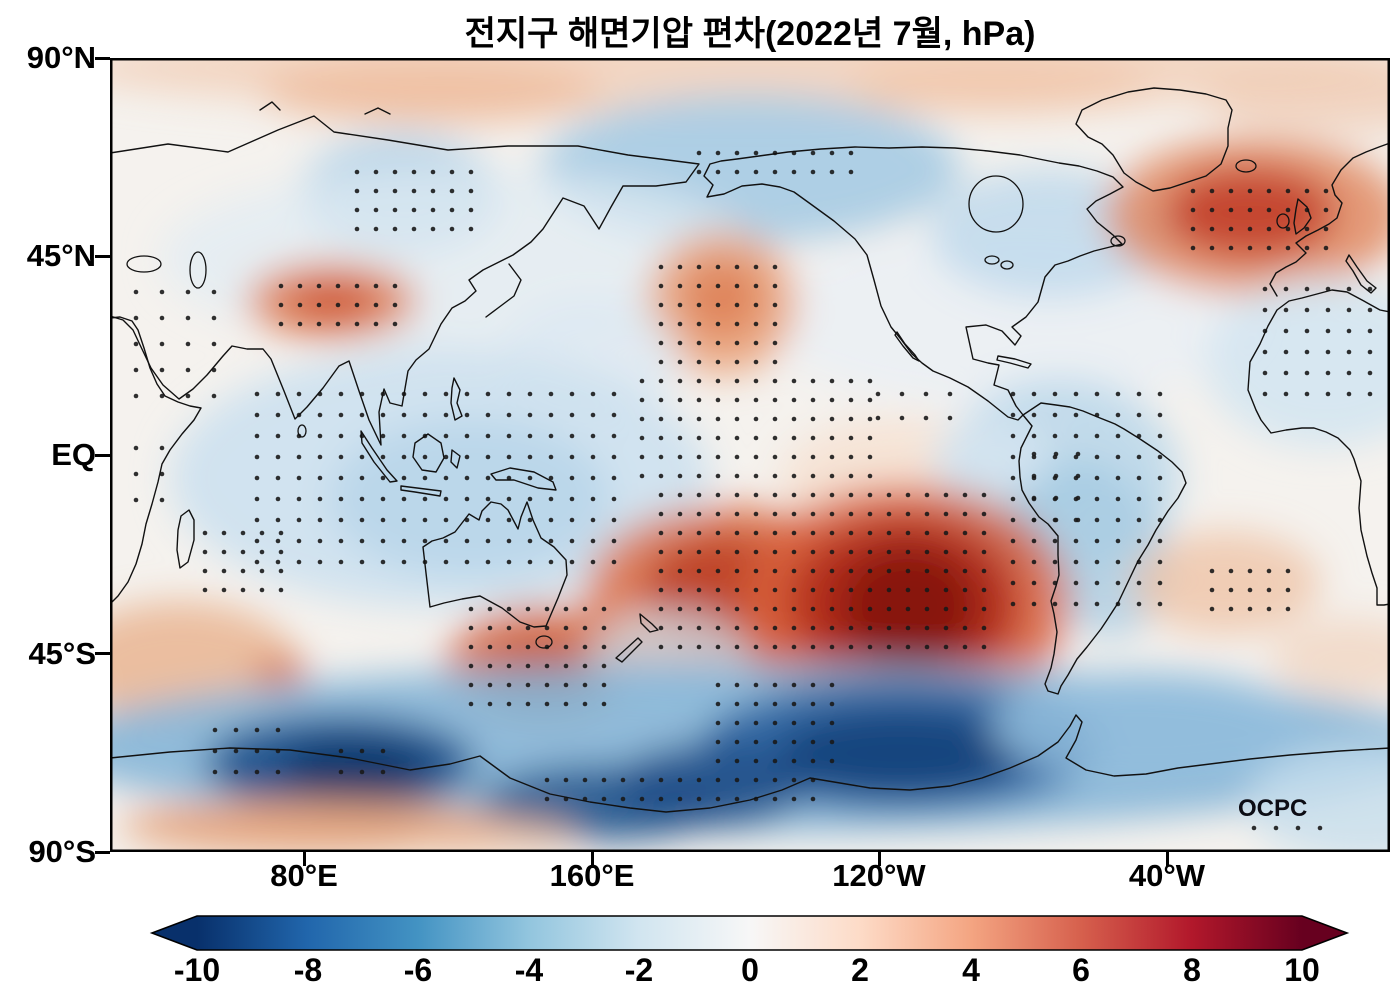 The image size is (1400, 1002). What do you see at coordinates (750, 970) in the screenshot?
I see `cb-label-0: 0` at bounding box center [750, 970].